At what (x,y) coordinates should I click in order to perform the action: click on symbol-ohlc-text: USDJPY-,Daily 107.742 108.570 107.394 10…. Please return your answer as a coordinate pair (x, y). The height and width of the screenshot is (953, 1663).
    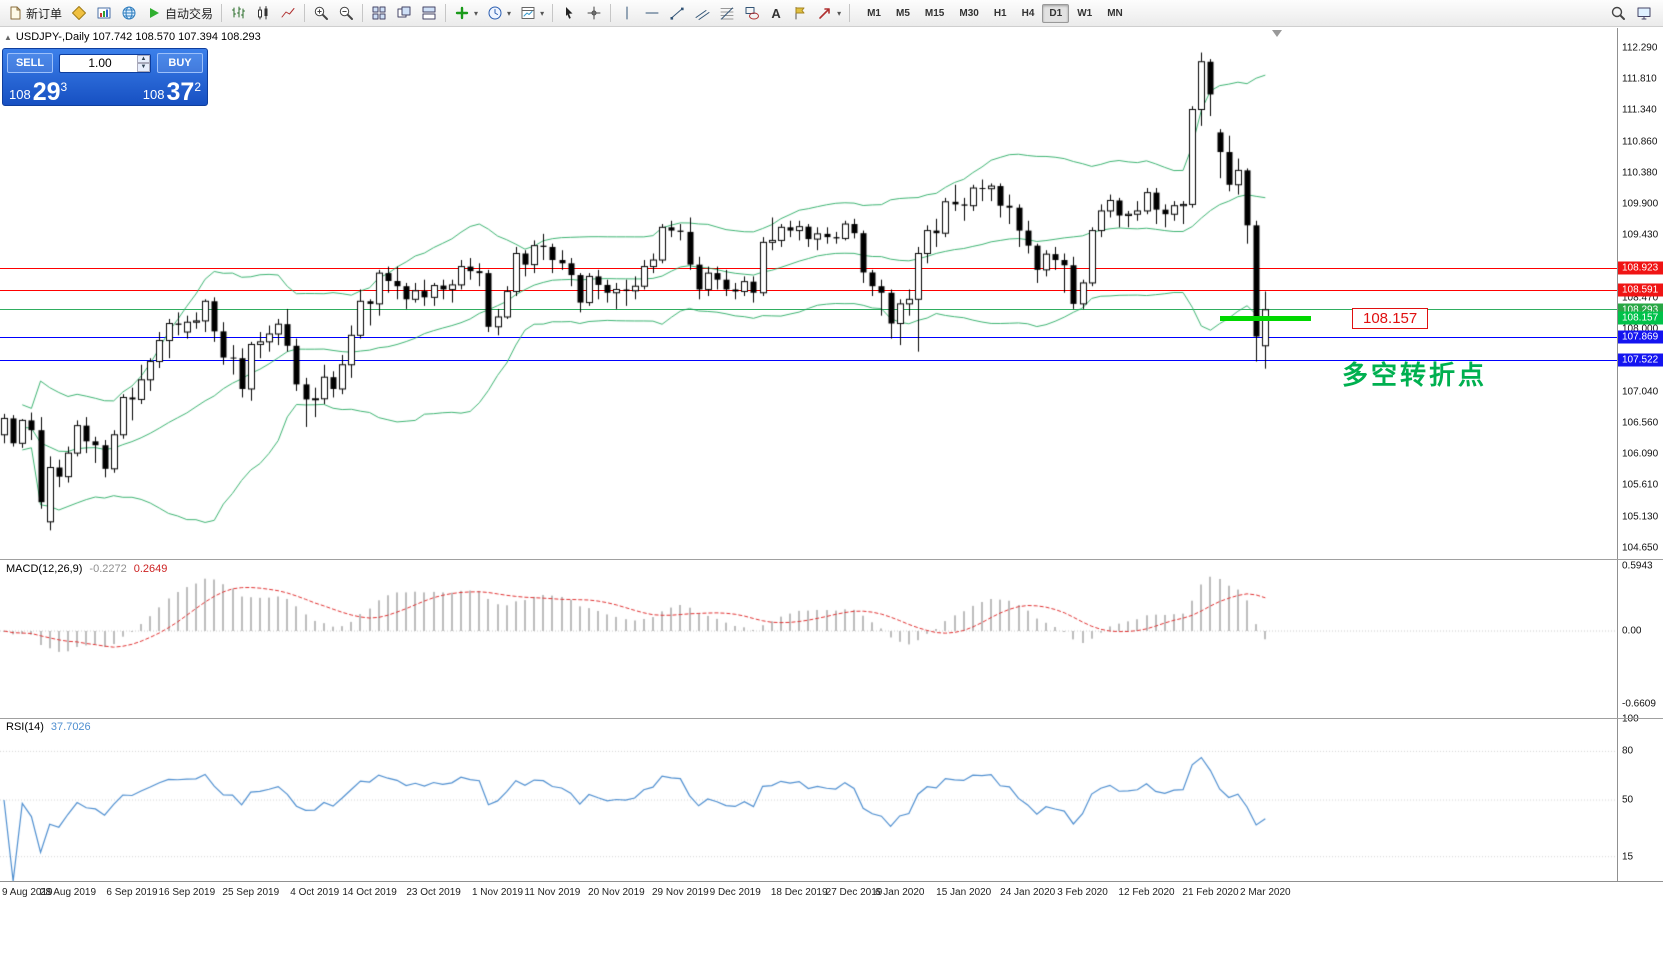
    Looking at the image, I should click on (138, 37).